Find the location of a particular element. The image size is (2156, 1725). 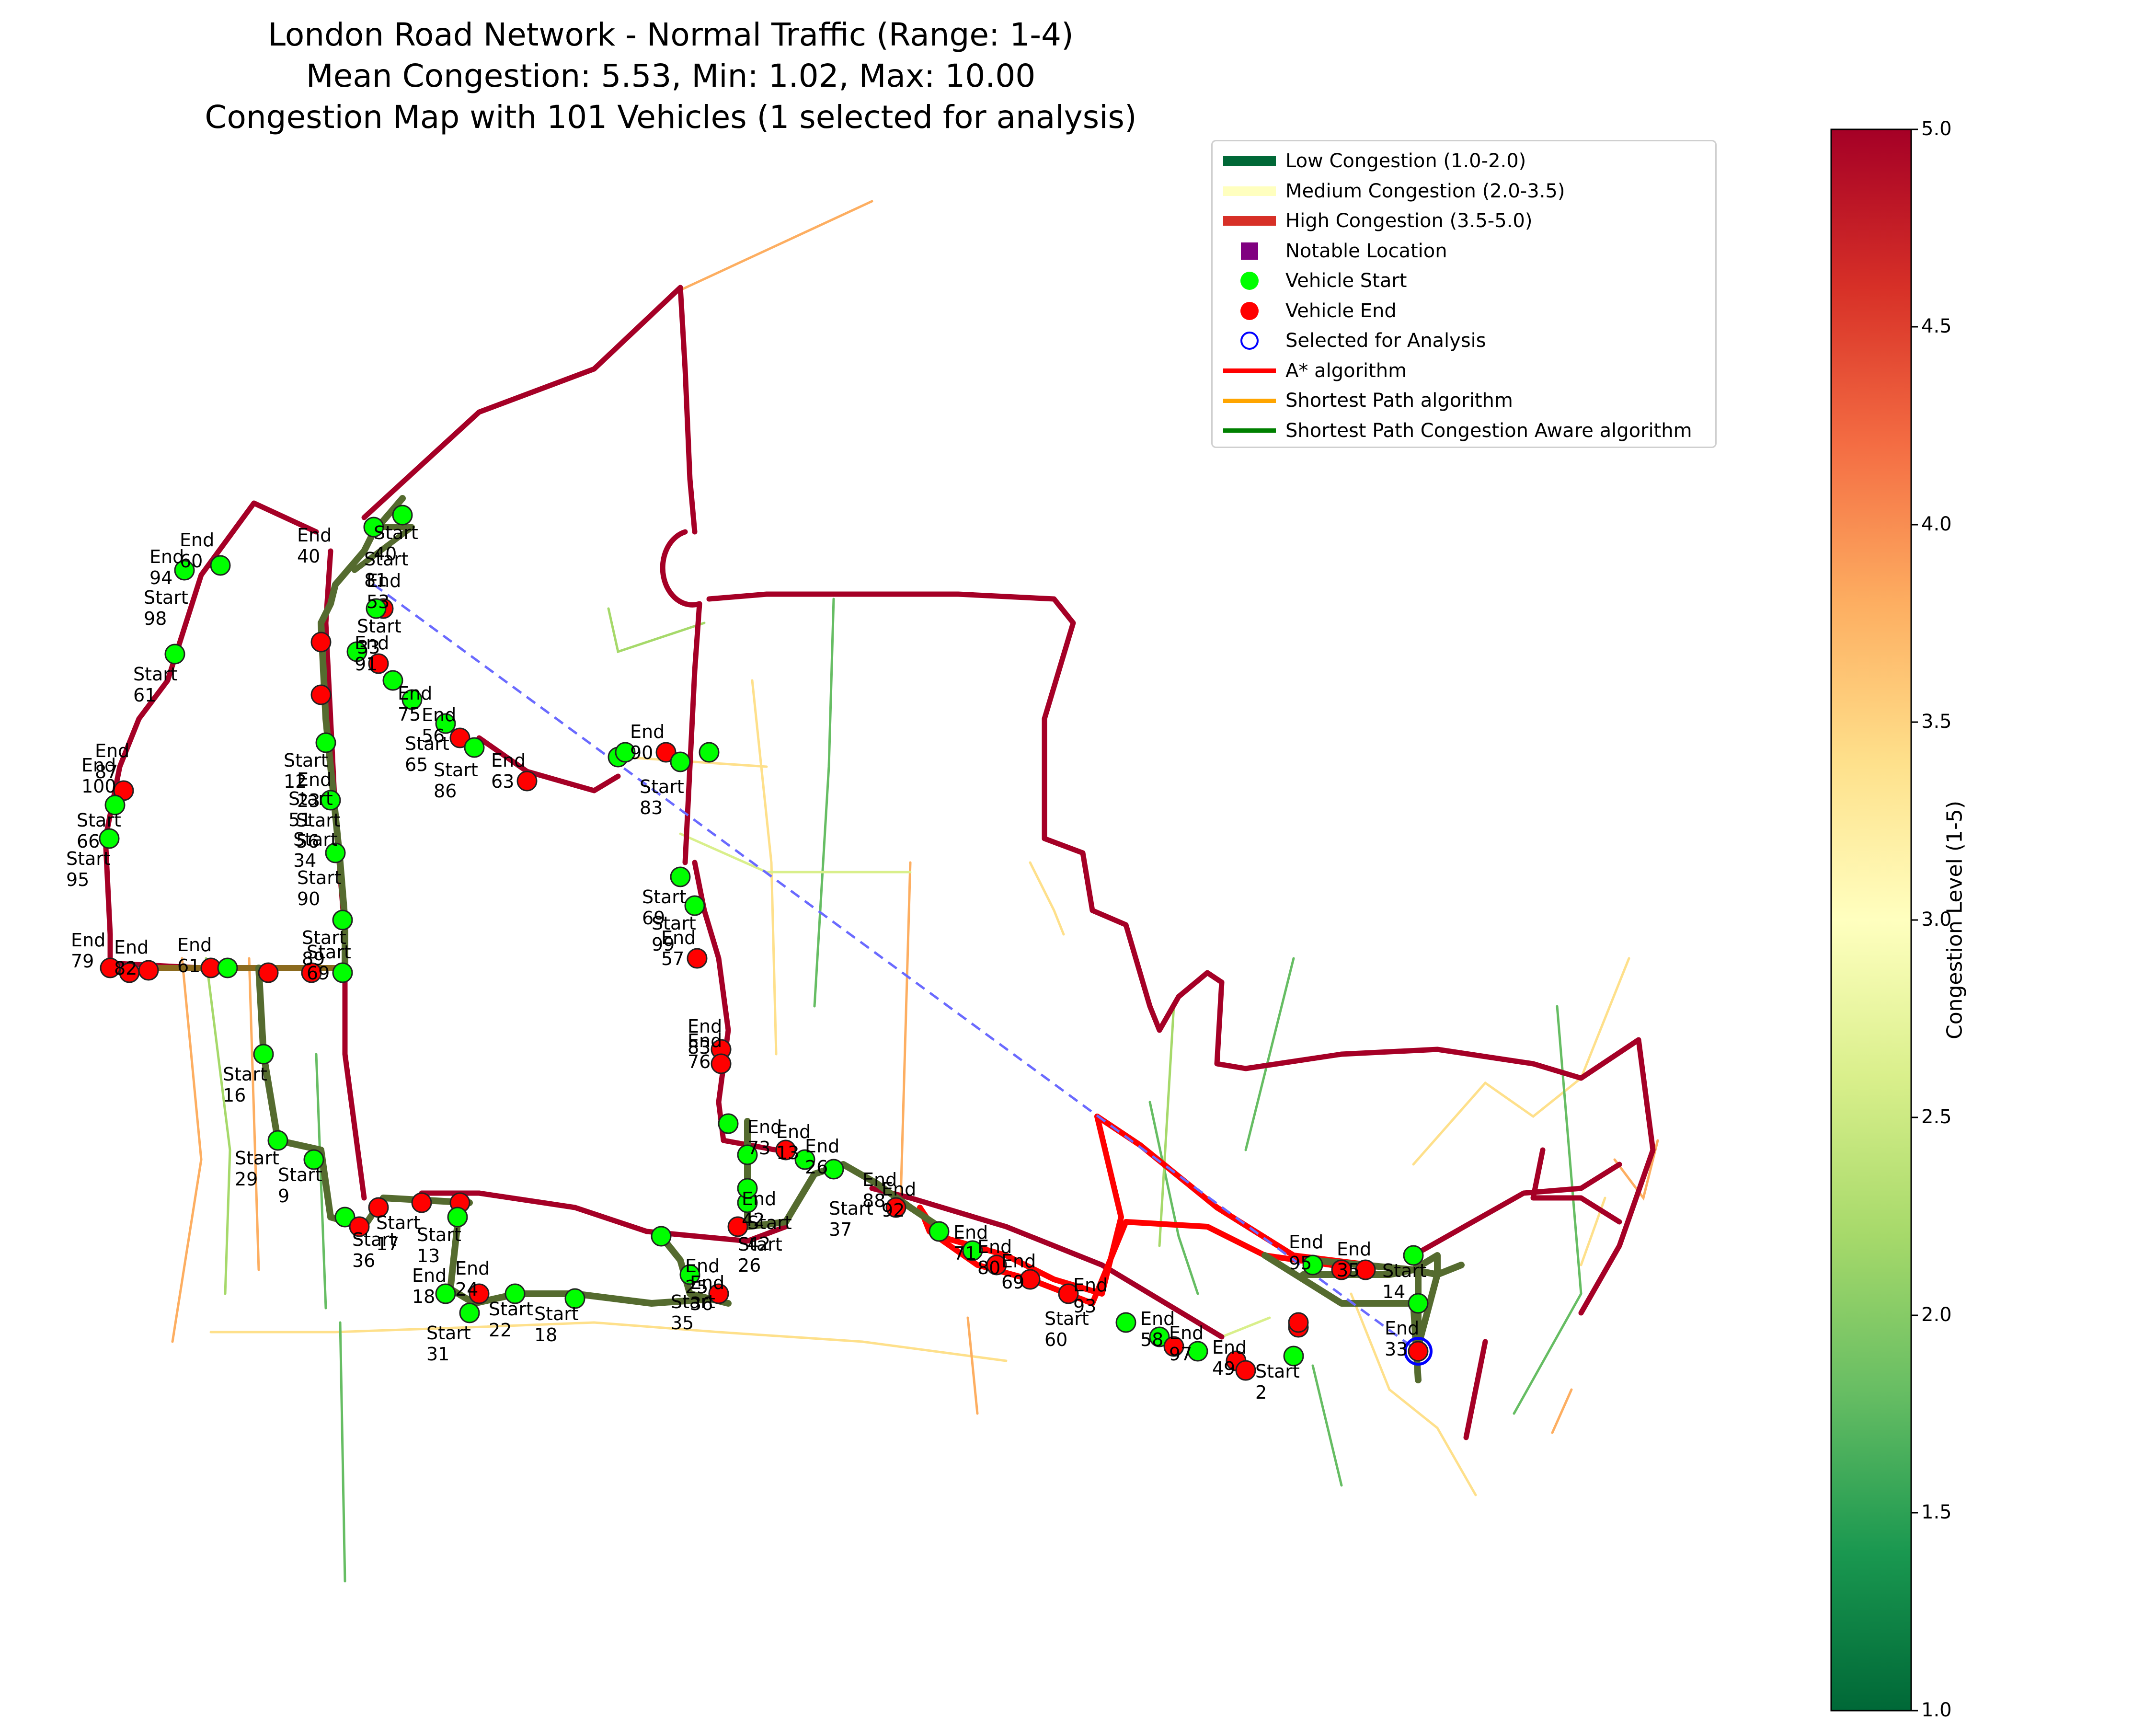

map-label: Start 9 is located at coordinates (300, 1185).